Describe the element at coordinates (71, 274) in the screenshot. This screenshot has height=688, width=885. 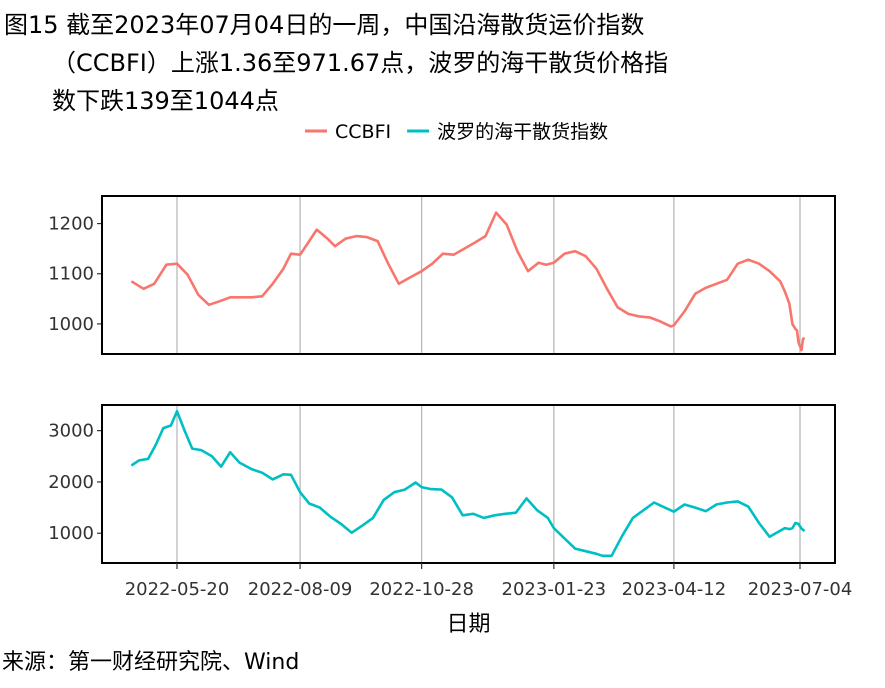
I see `panel-1-y-tick-label-2: 1100` at that location.